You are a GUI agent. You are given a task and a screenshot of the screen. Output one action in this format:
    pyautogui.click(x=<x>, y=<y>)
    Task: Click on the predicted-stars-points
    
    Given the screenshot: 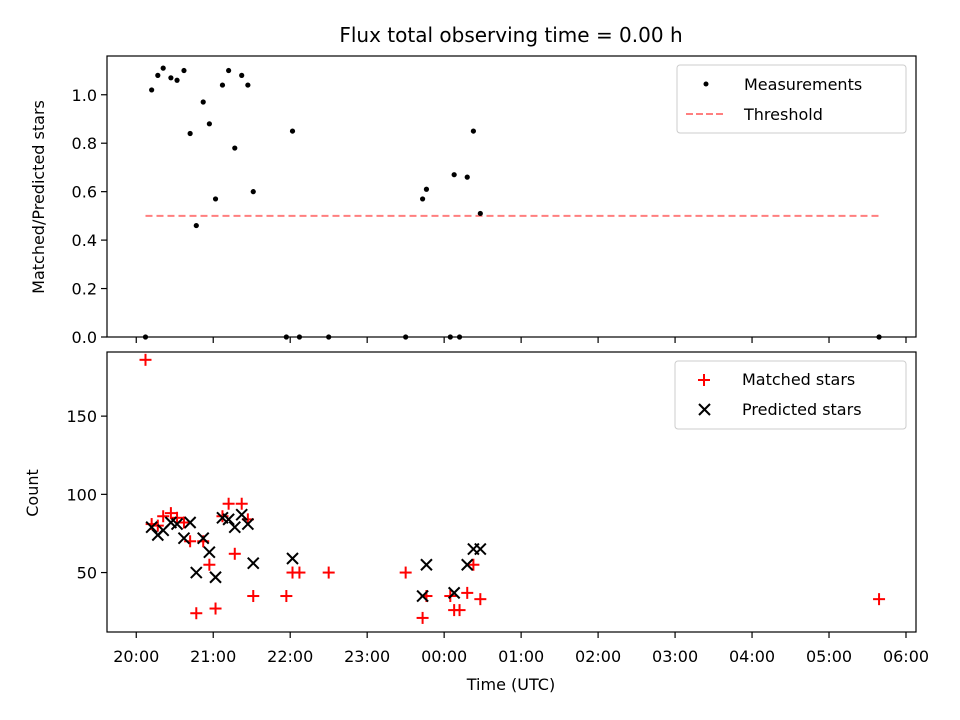 What is the action you would take?
    pyautogui.click(x=316, y=555)
    